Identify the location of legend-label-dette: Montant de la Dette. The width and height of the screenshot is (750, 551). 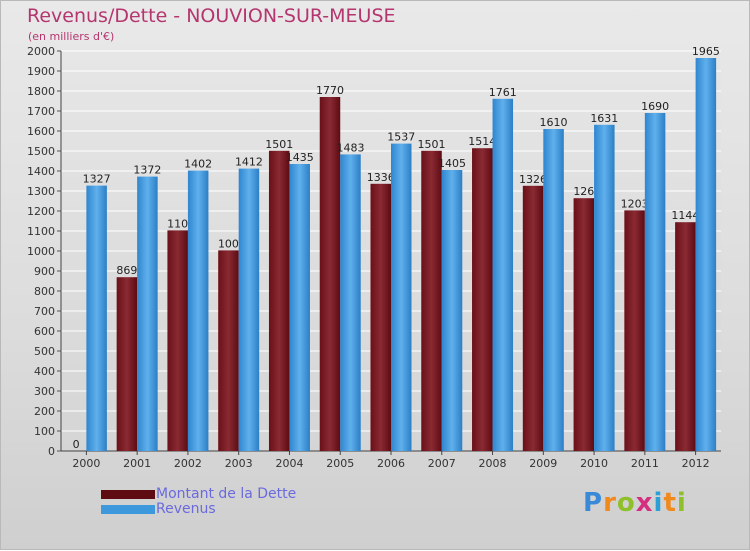
(226, 494).